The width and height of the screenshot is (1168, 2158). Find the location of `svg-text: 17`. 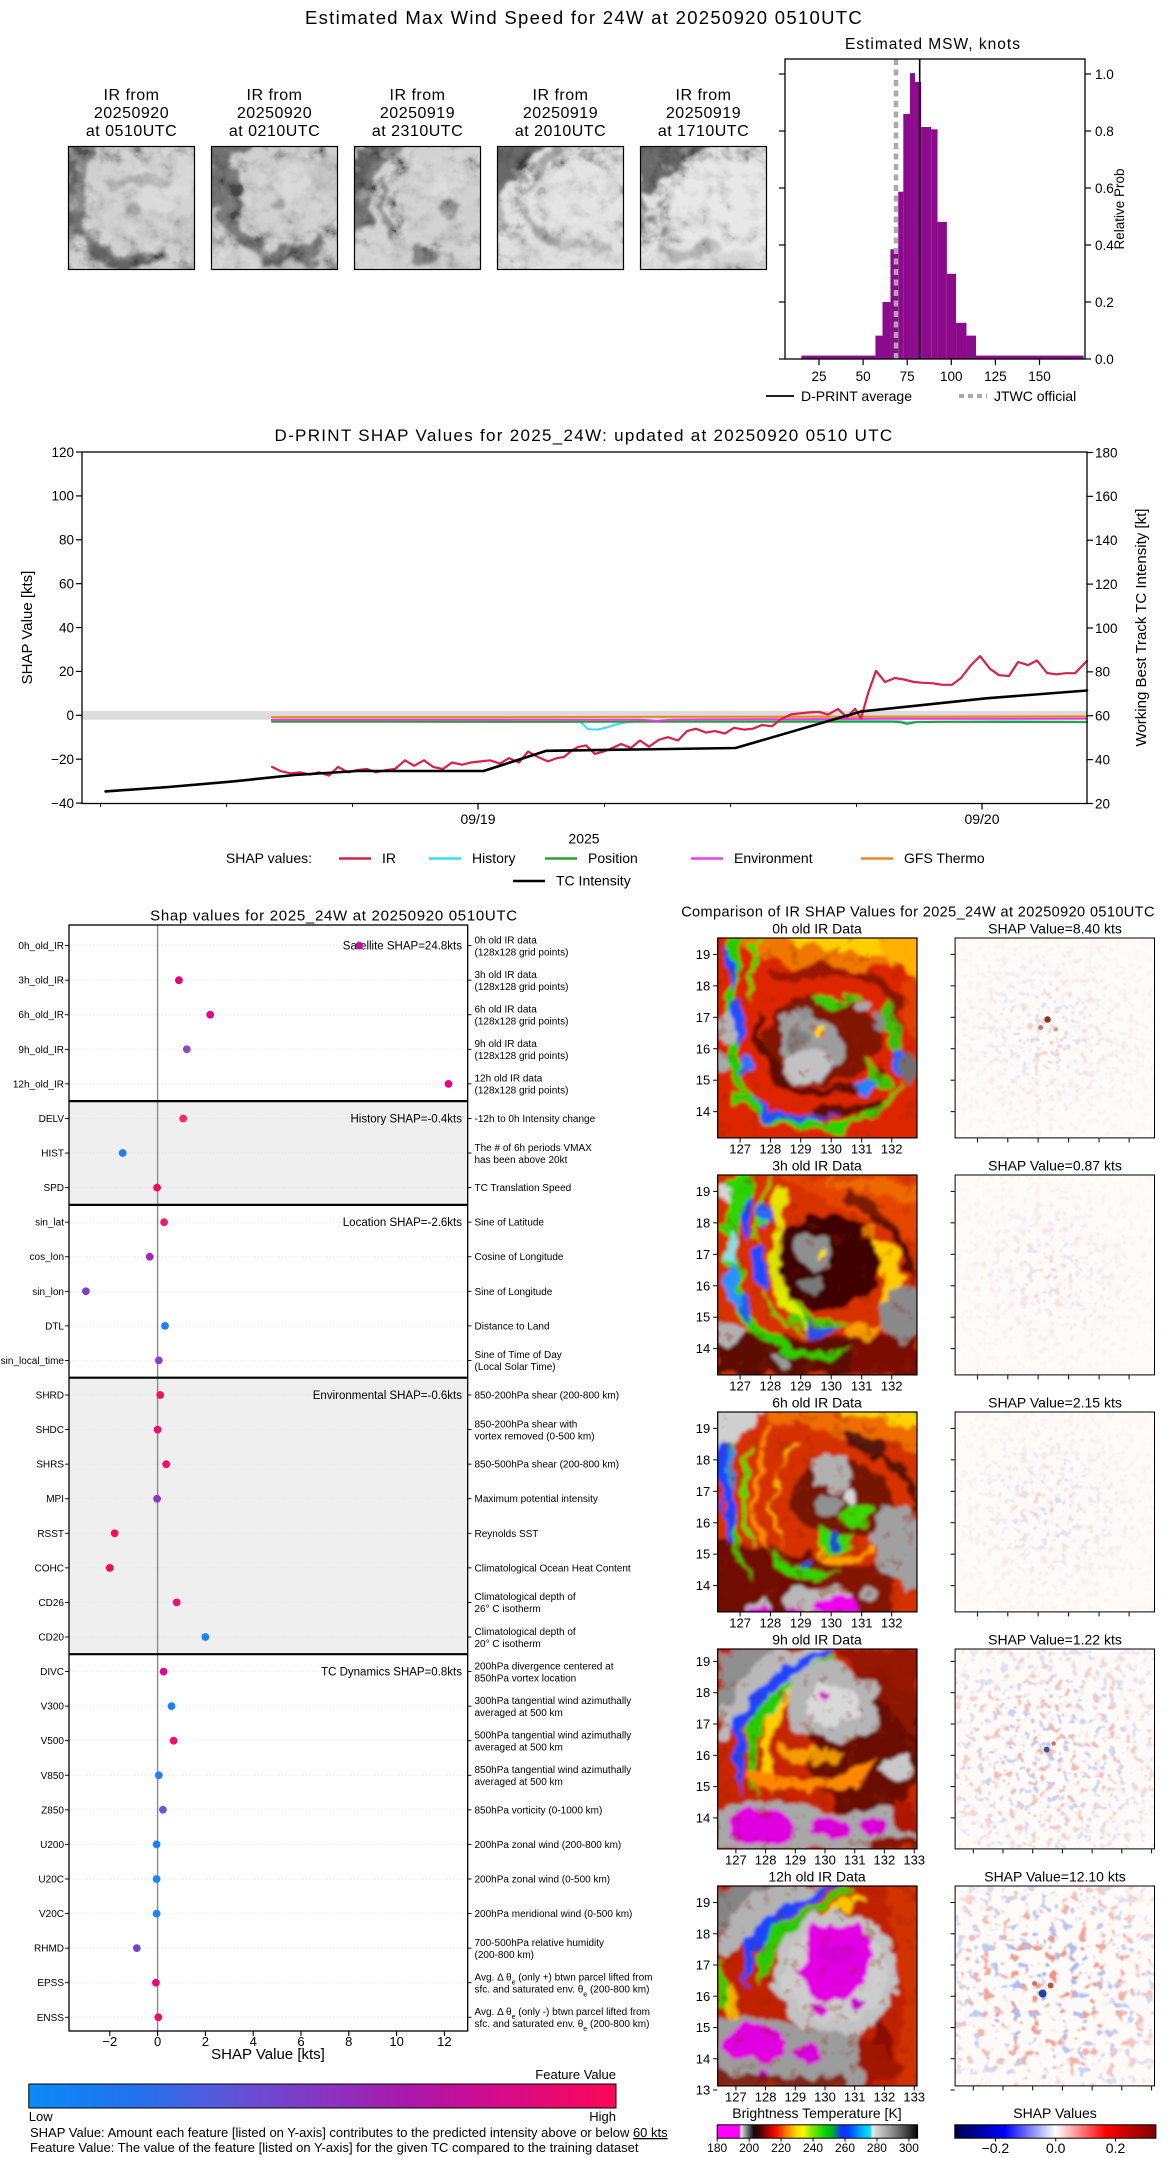

svg-text: 17 is located at coordinates (703, 1017).